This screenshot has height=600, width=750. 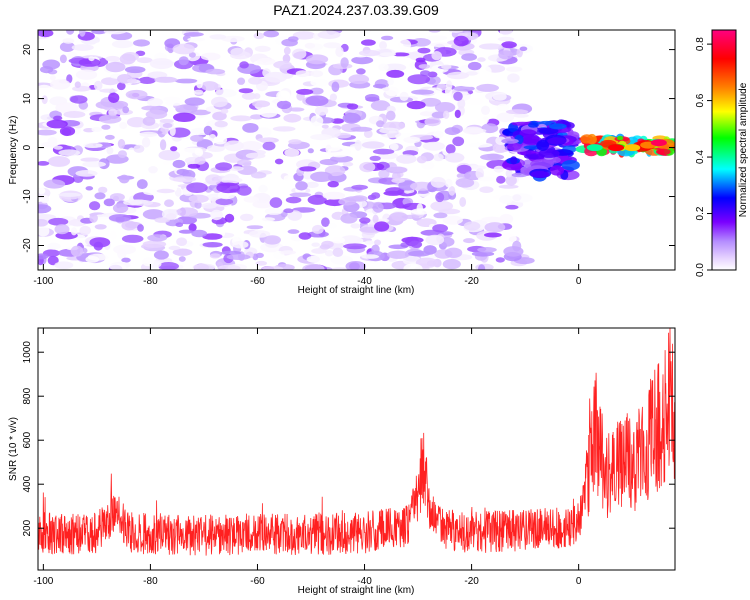 I want to click on spectrogram-xtick-label: -80, so click(x=150, y=281).